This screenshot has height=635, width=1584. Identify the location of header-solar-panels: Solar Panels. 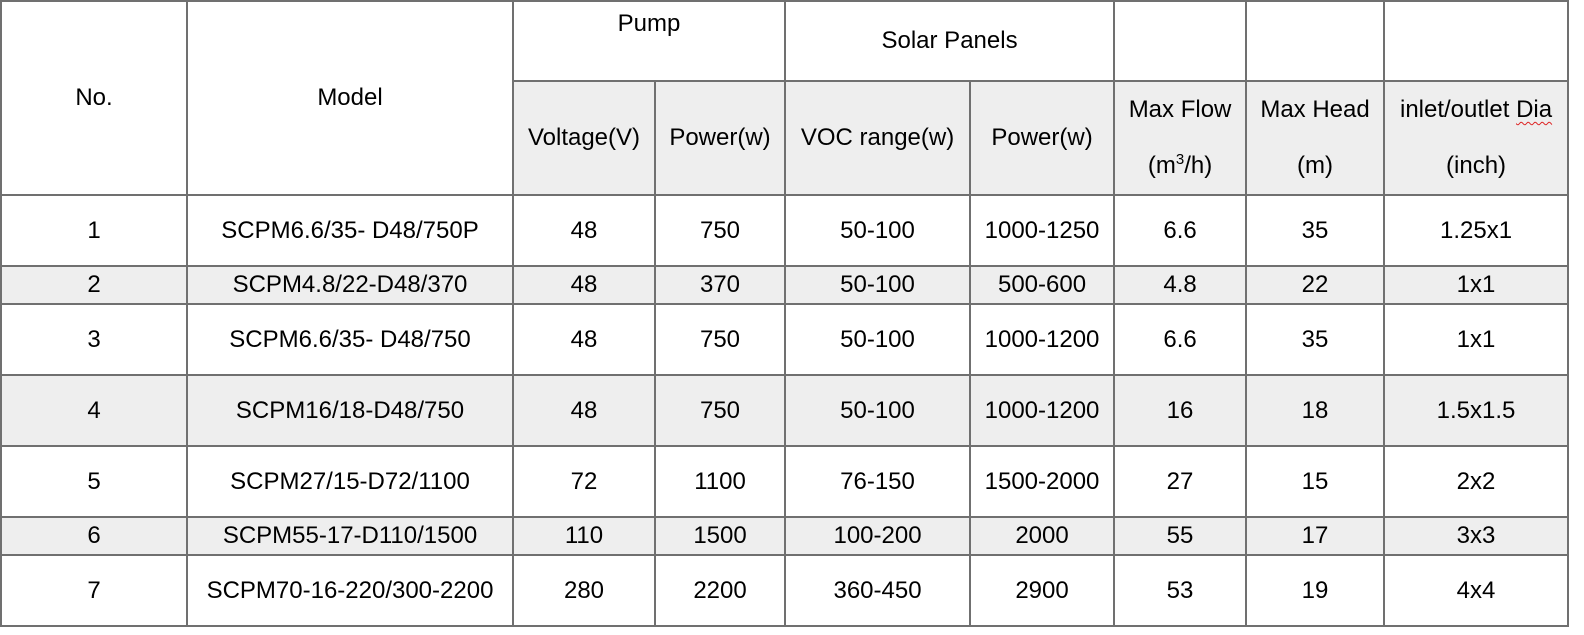
(950, 41).